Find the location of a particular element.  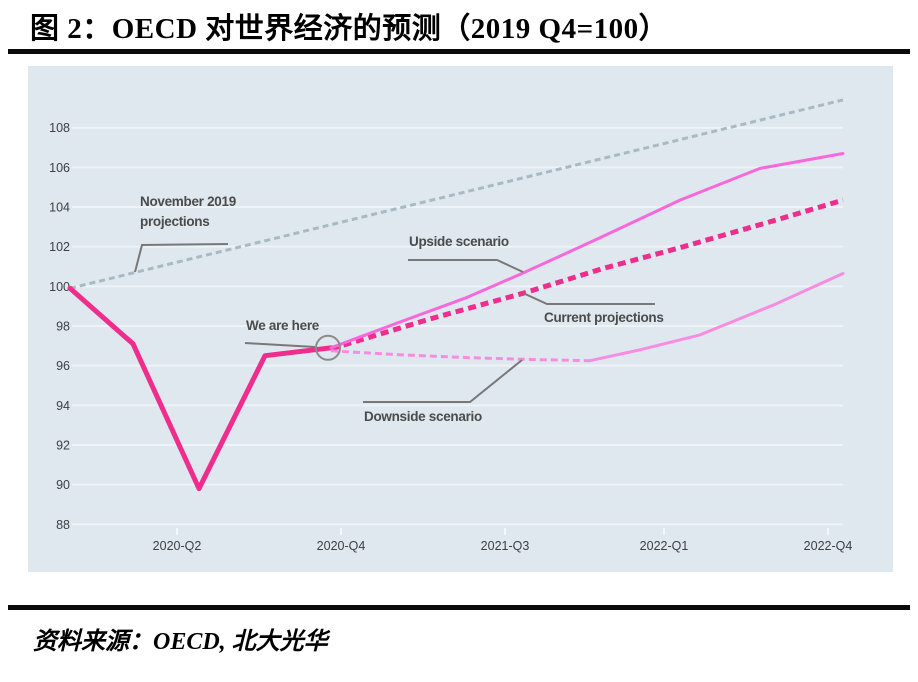

annotation-downside-scenario: Downside scenario is located at coordinates (443, 391).